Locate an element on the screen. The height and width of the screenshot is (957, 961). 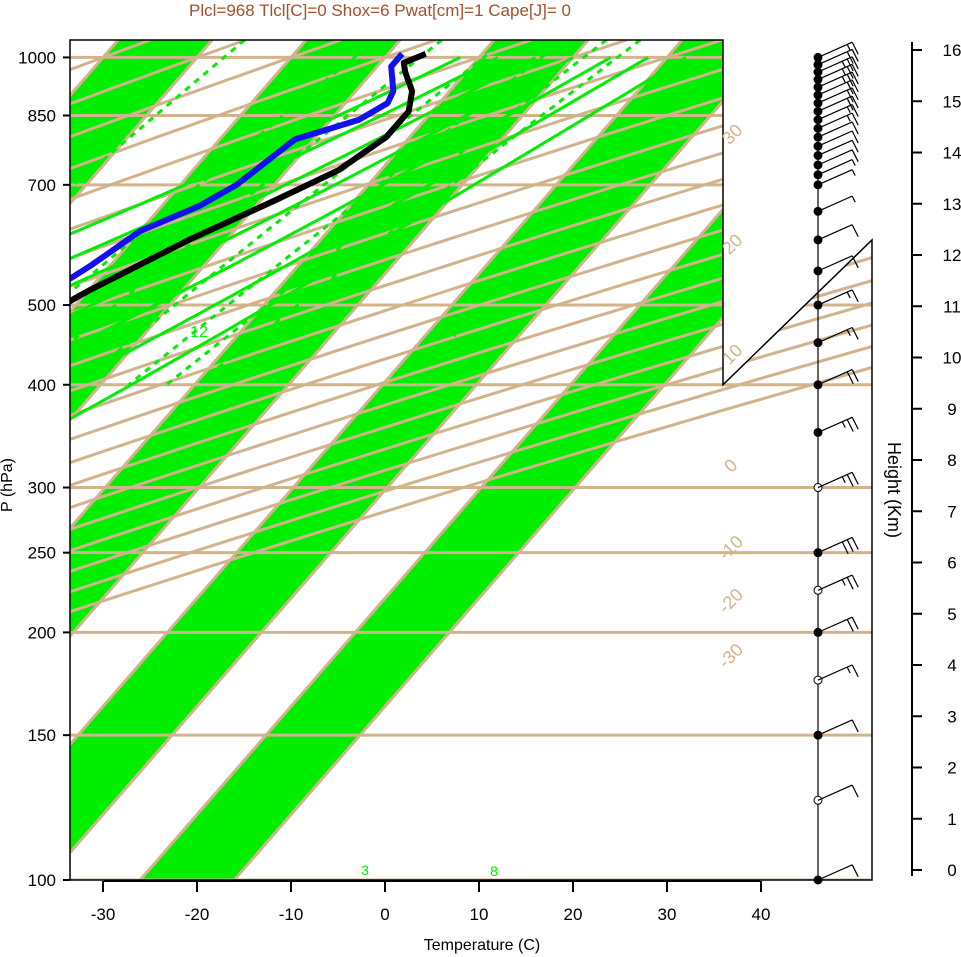
band-label: 0 is located at coordinates (730, 465).